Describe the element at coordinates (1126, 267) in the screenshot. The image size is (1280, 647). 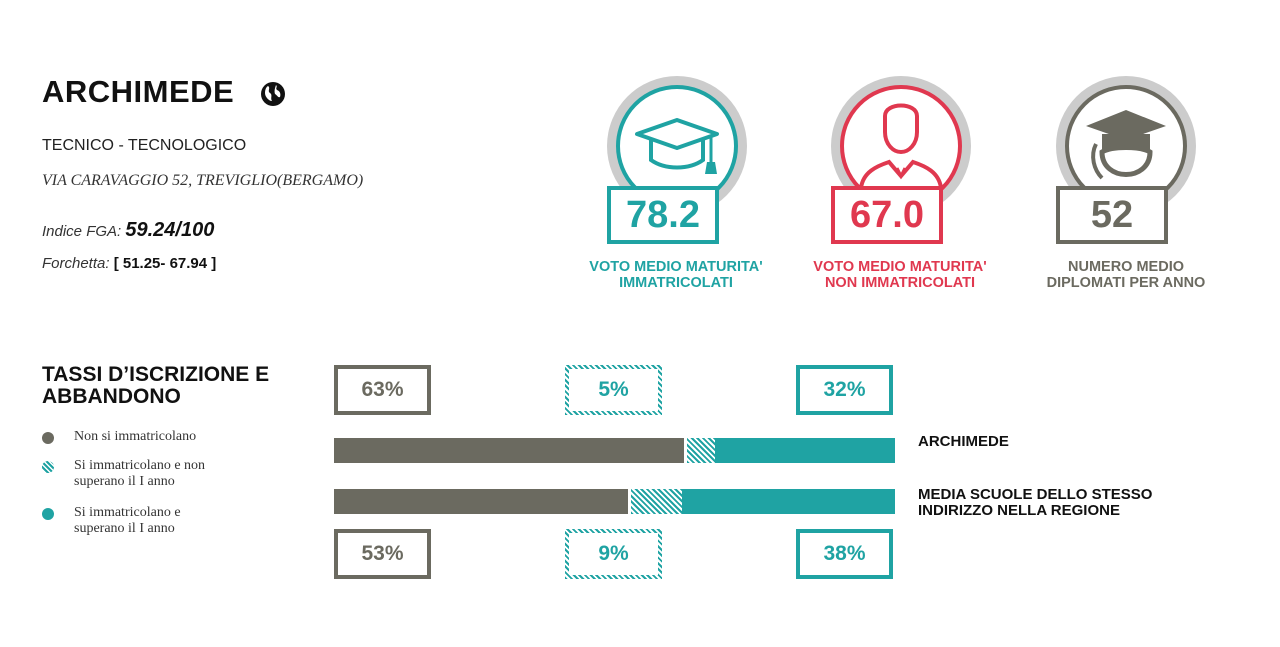
I see `kpi-label-line1: NUMERO MEDIO` at that location.